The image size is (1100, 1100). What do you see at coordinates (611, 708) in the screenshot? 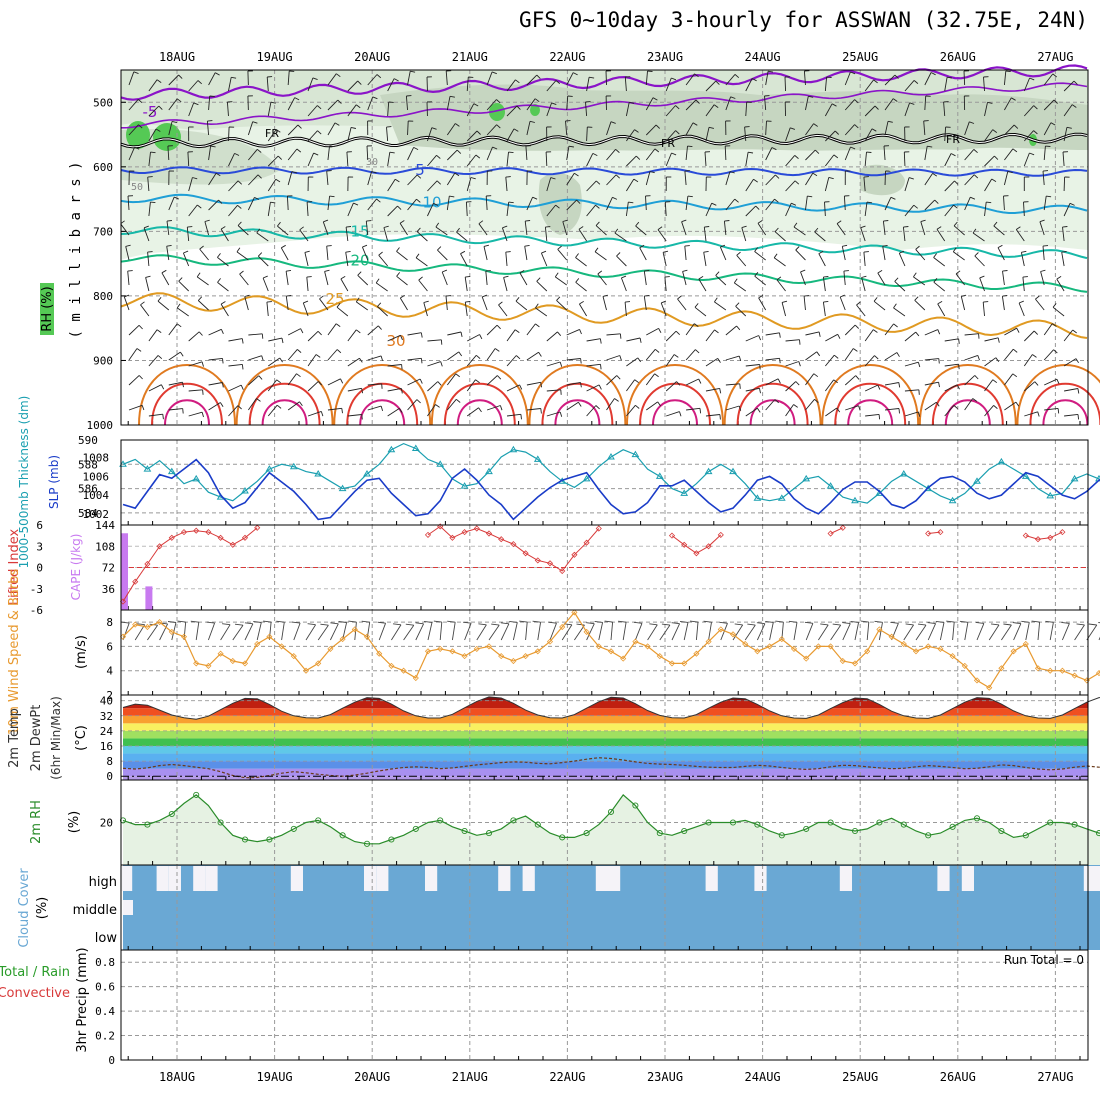
I see `temp-line` at bounding box center [611, 708].